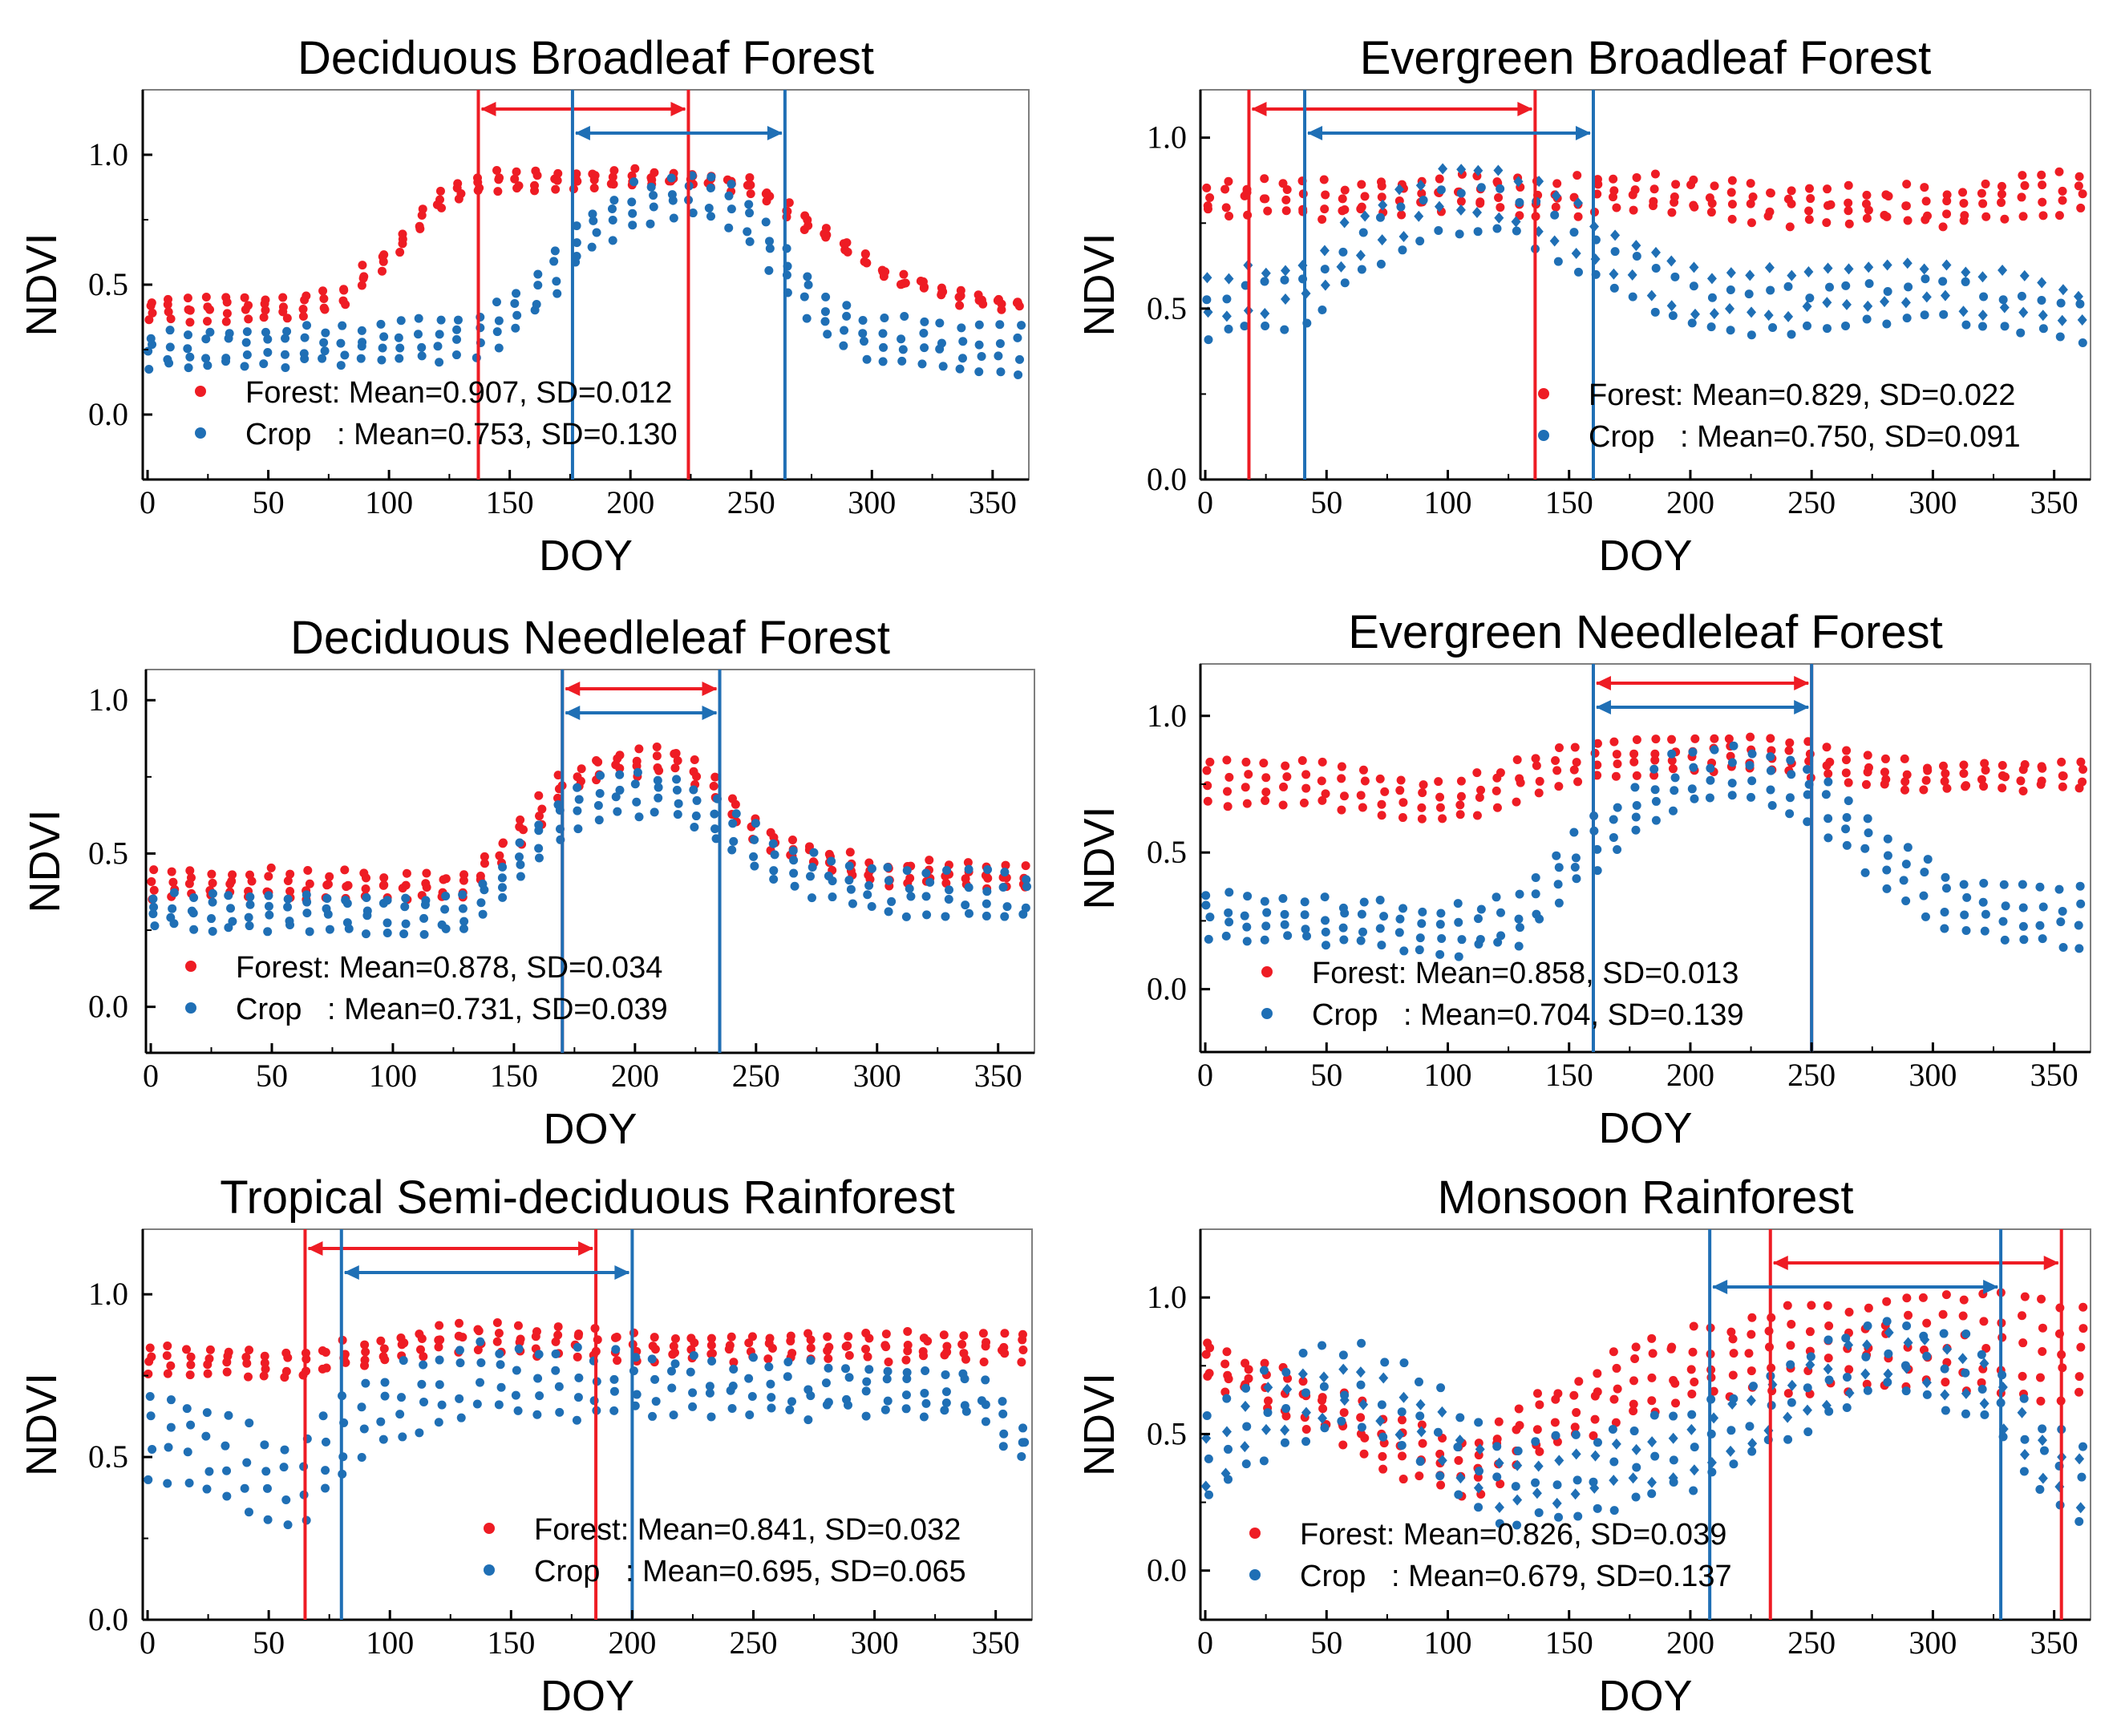 The width and height of the screenshot is (2121, 1736). What do you see at coordinates (1167, 1297) in the screenshot?
I see `y-tick-label: 1.0` at bounding box center [1167, 1297].